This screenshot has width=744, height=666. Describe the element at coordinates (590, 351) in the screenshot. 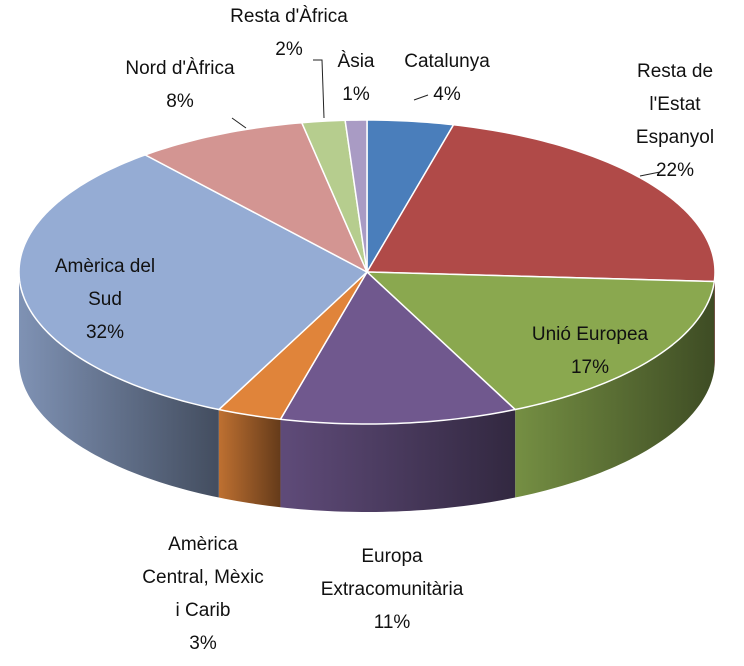

I see `slice-label: Unió Europea 17%` at that location.